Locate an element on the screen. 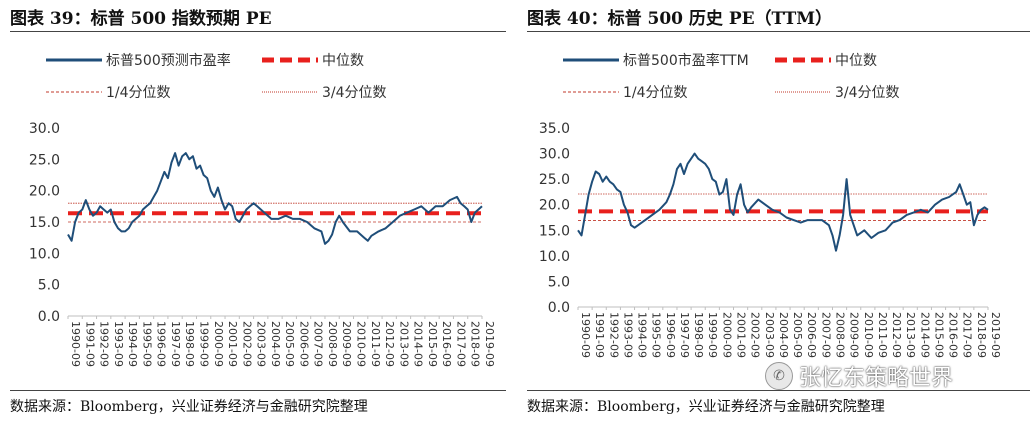 Image resolution: width=1034 pixels, height=424 pixels. left-title-rule is located at coordinates (258, 31).